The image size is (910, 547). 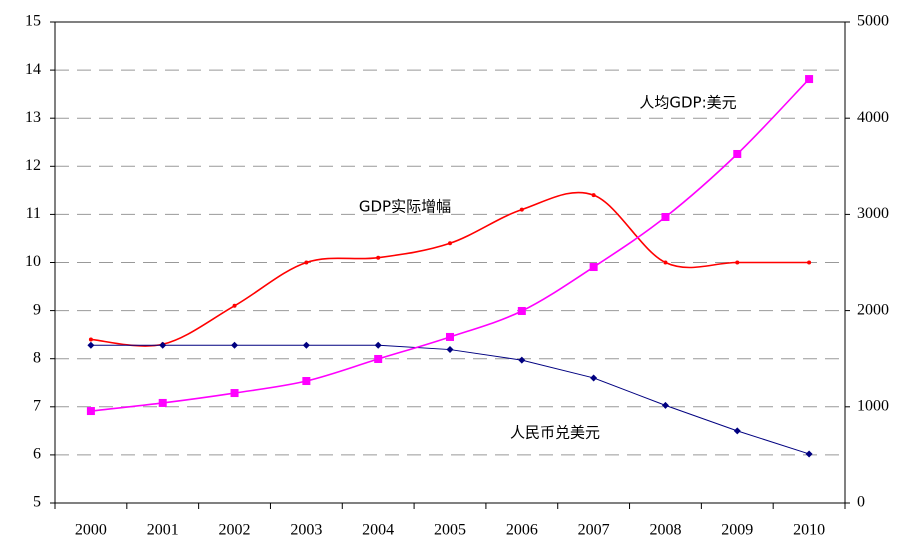 I want to click on y-tick-label: 14, so click(x=33, y=69).